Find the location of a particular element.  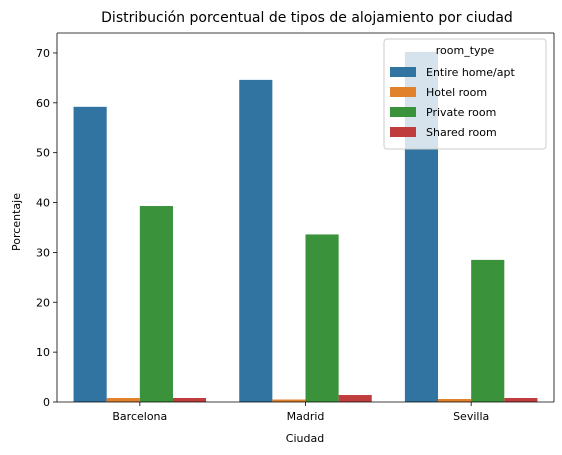

bar-shared-room-sevilla is located at coordinates (521, 400).